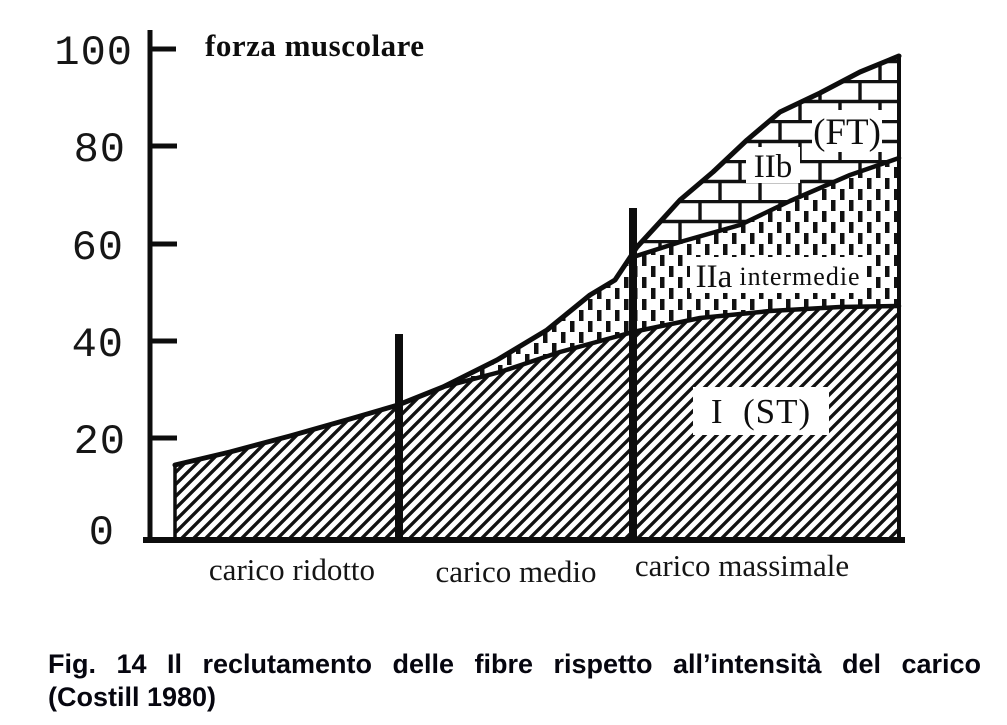 This screenshot has height=725, width=1007. I want to click on y-tick-0: 0, so click(102, 533).